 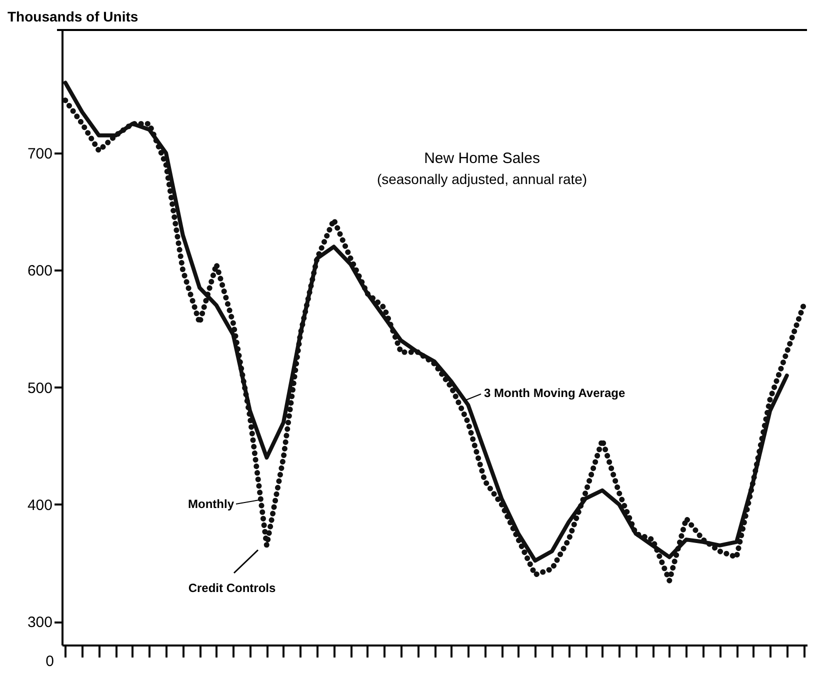 What do you see at coordinates (39, 623) in the screenshot?
I see `y-tick-label: 300` at bounding box center [39, 623].